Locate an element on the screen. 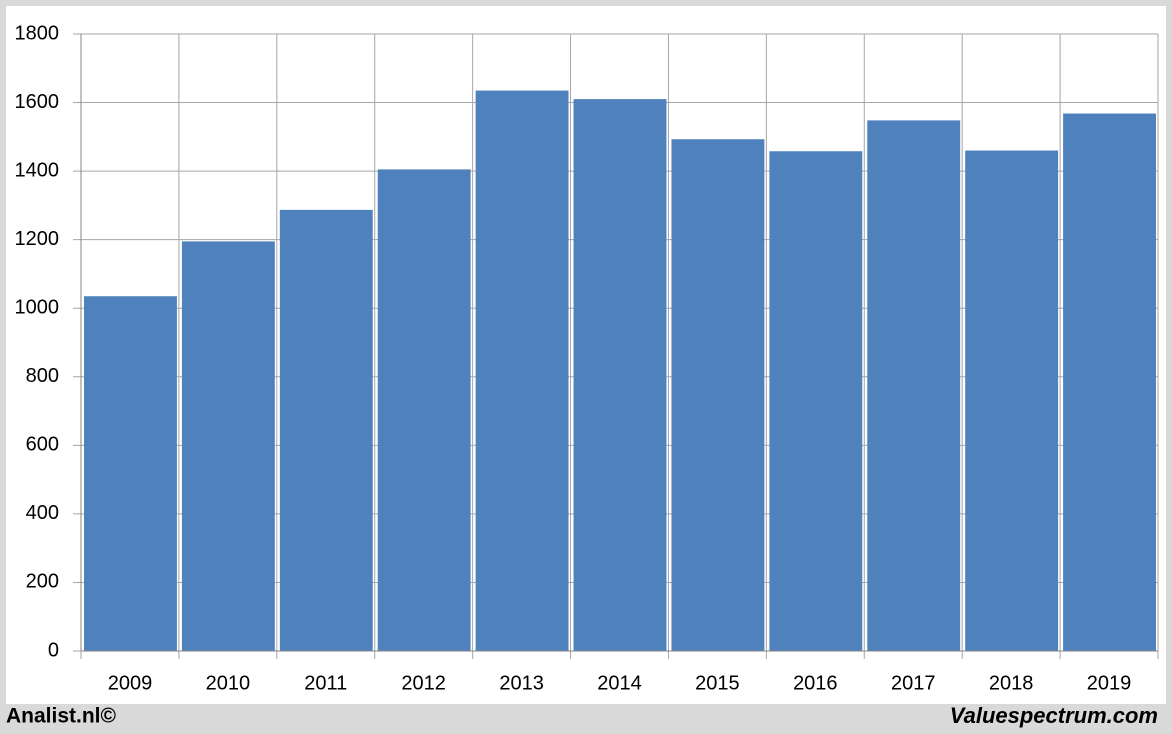 This screenshot has height=734, width=1172. x-tick-label: 2014 is located at coordinates (619, 683).